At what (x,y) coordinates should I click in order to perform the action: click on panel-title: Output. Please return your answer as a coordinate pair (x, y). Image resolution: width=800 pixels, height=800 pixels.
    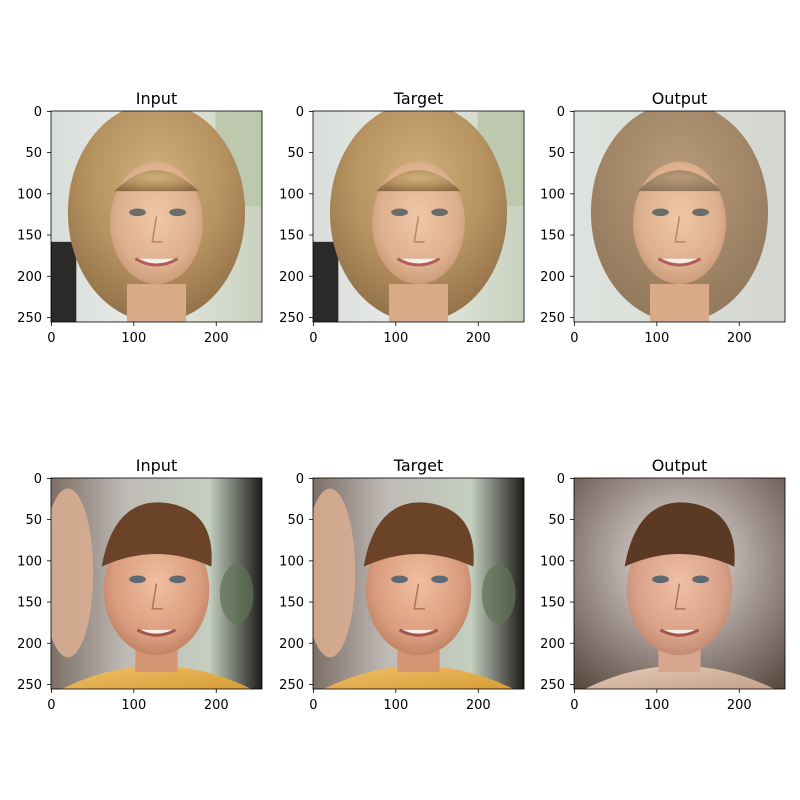
    Looking at the image, I should click on (680, 465).